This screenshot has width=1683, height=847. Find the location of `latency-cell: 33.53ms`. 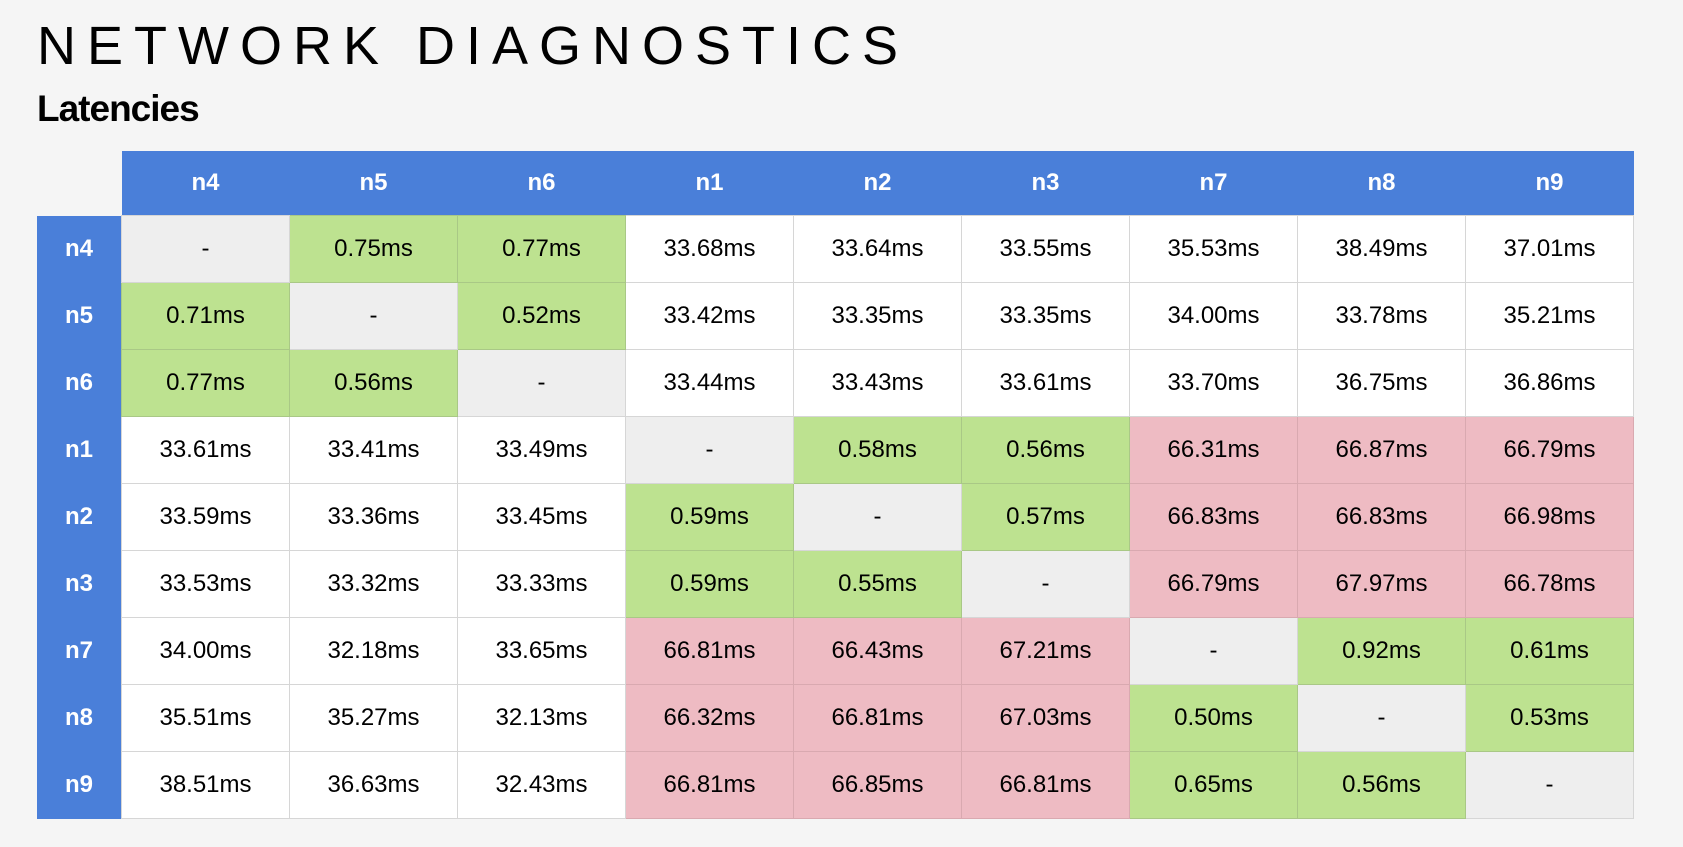

latency-cell: 33.53ms is located at coordinates (205, 584).